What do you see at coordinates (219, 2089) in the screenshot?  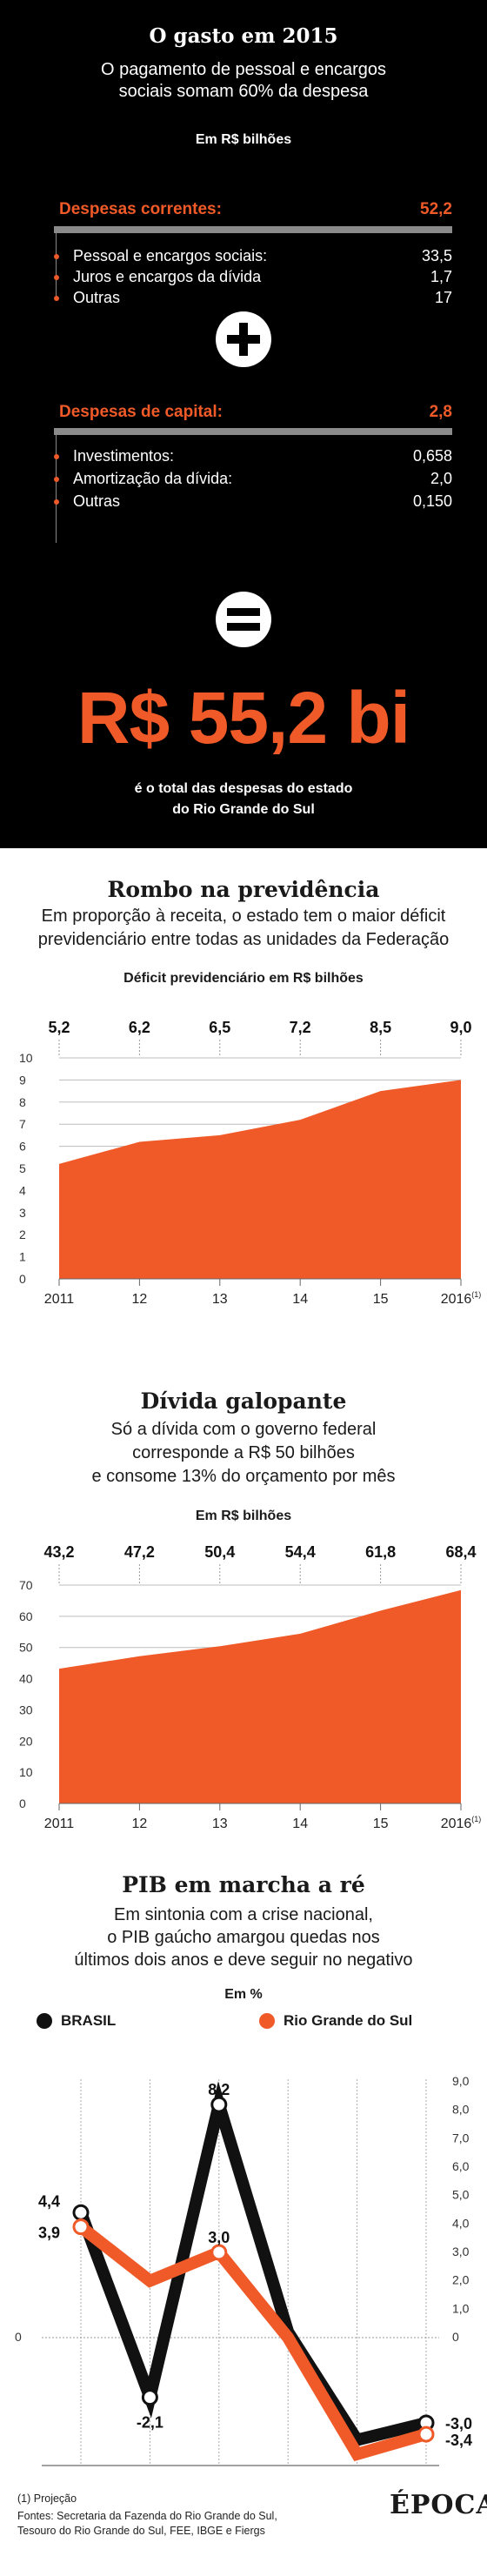 I see `point-label: 8,2` at bounding box center [219, 2089].